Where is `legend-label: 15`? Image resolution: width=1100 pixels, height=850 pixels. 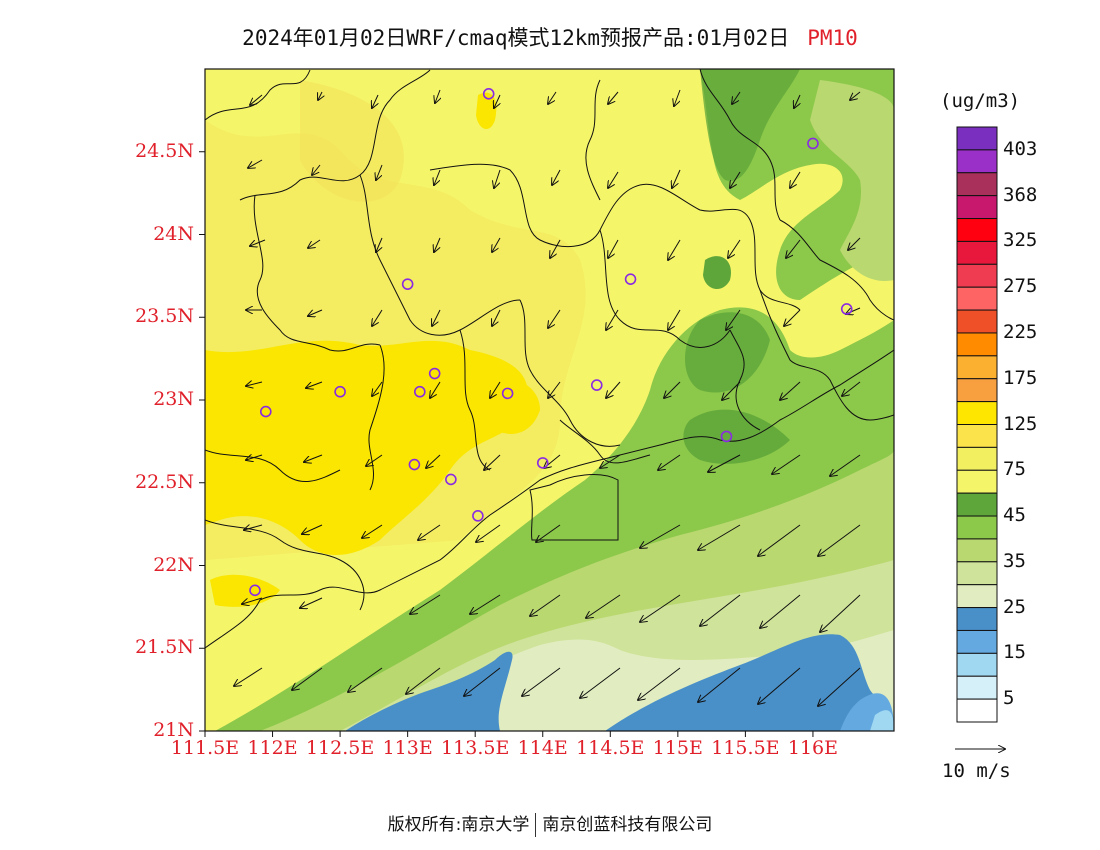
legend-label: 15 is located at coordinates (1014, 652).